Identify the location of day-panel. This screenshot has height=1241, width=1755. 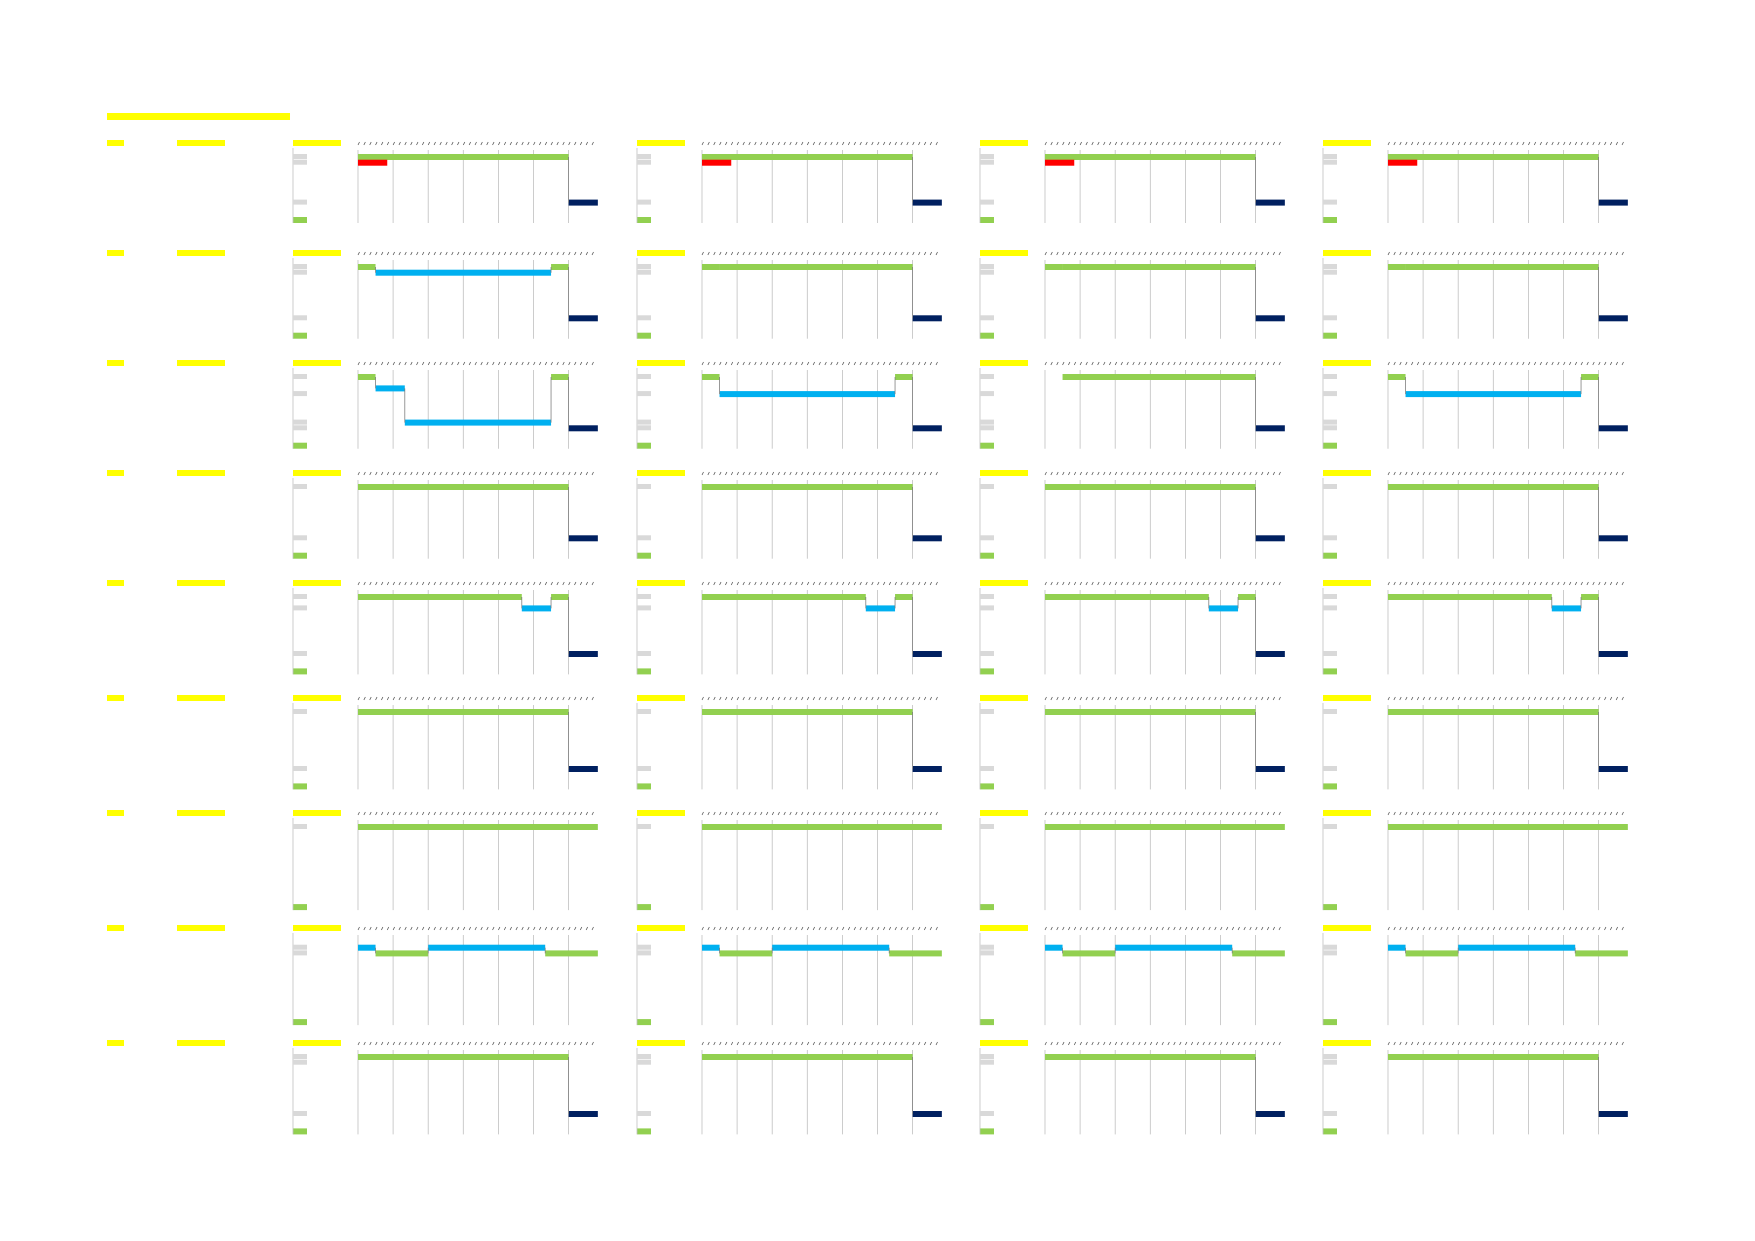
(1475, 975).